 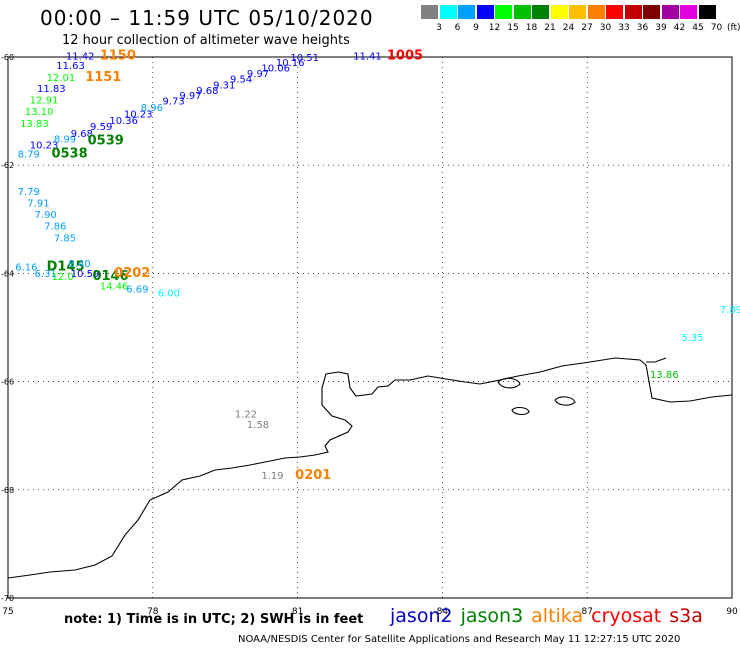 What do you see at coordinates (531, 28) in the screenshot?
I see `legend-label: 18` at bounding box center [531, 28].